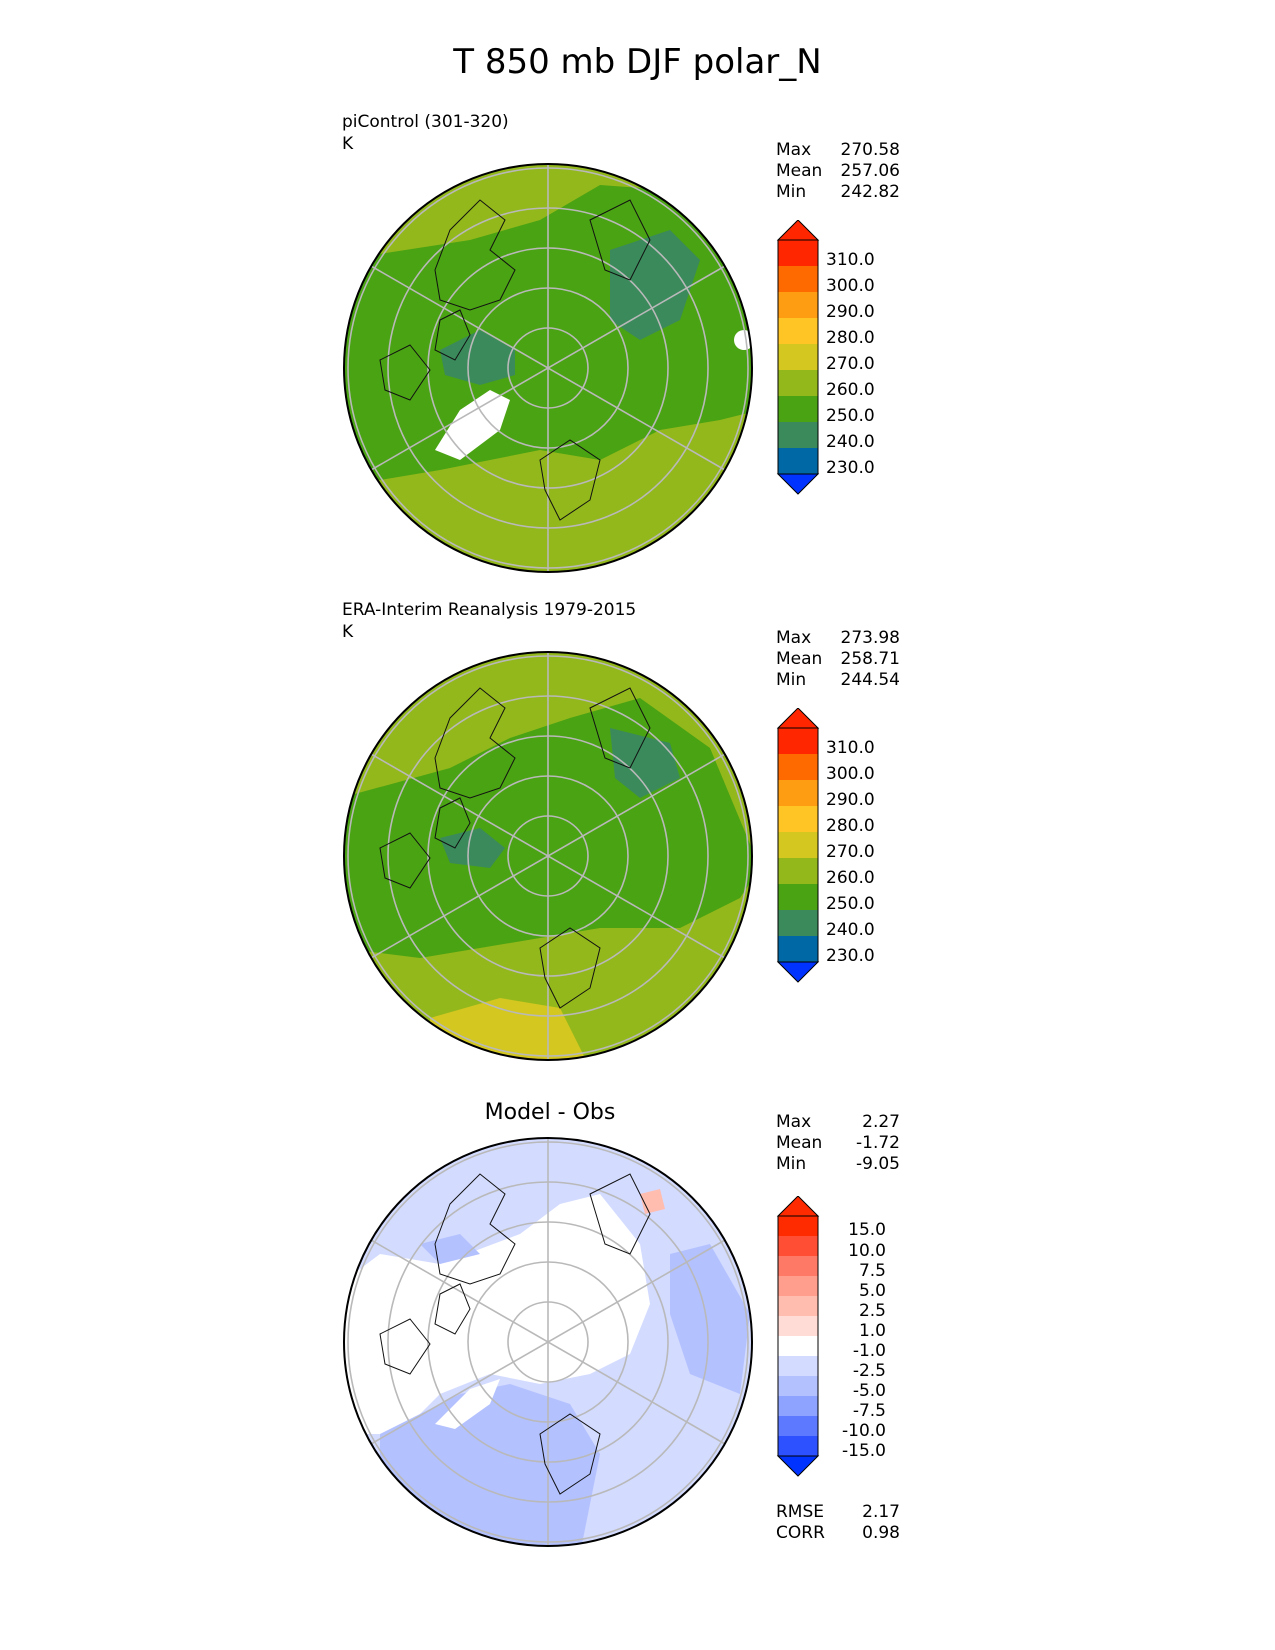 The width and height of the screenshot is (1275, 1650). I want to click on stat-min: Min 242.82, so click(838, 192).